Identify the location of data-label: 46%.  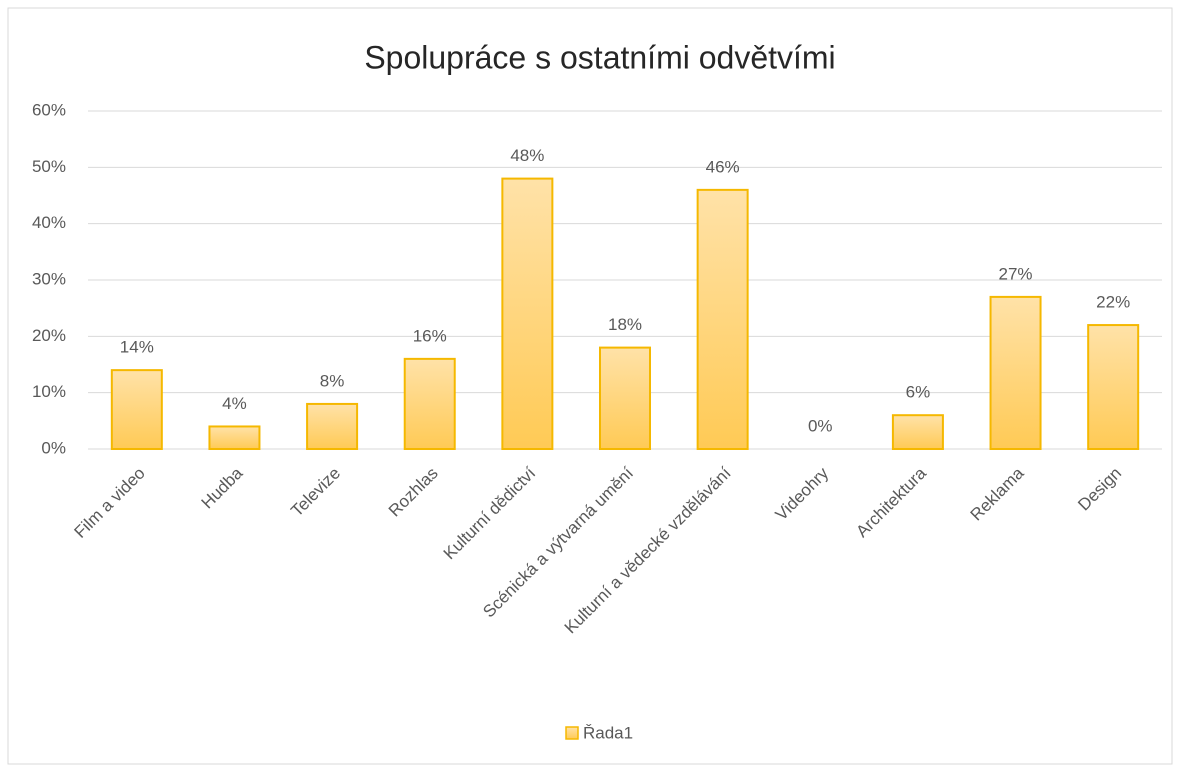
(723, 166).